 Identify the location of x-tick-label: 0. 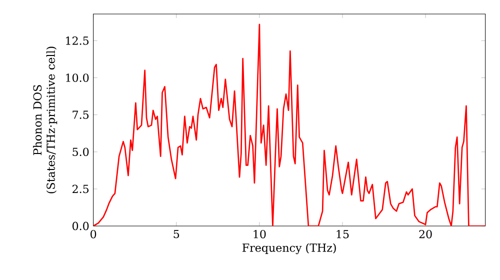
(93, 234).